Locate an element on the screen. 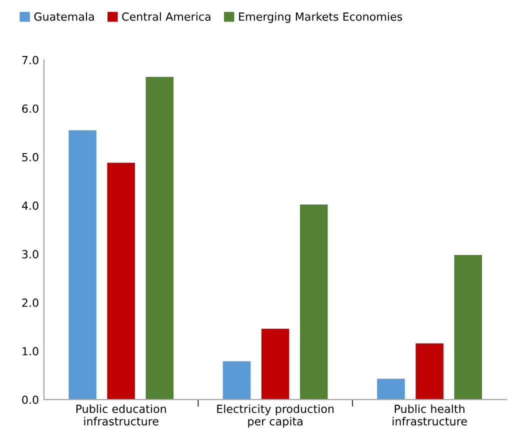 This screenshot has height=444, width=517. y-tick-label: 6.0 is located at coordinates (30, 108).